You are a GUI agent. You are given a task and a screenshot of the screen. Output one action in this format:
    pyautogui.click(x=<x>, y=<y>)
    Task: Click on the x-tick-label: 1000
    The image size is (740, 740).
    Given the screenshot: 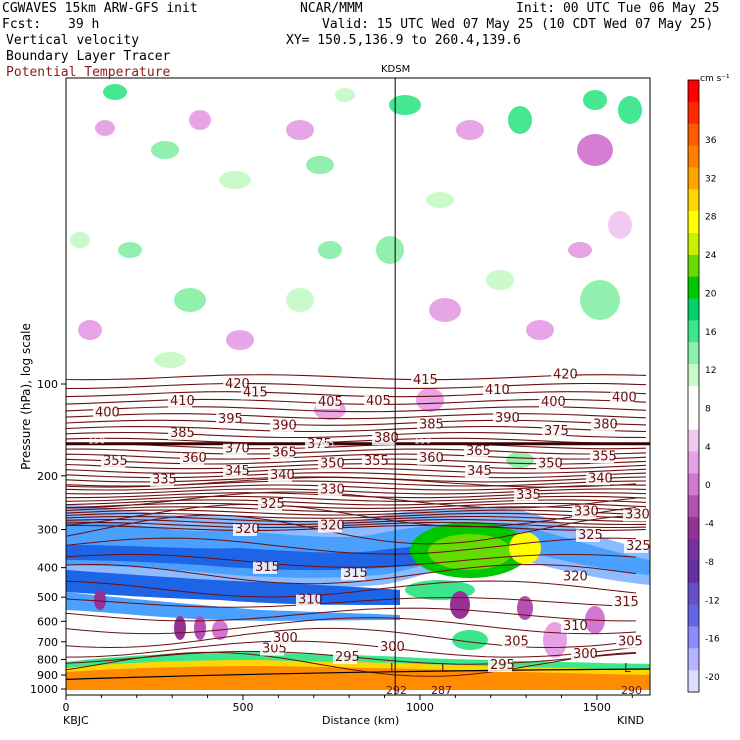 What is the action you would take?
    pyautogui.click(x=420, y=707)
    